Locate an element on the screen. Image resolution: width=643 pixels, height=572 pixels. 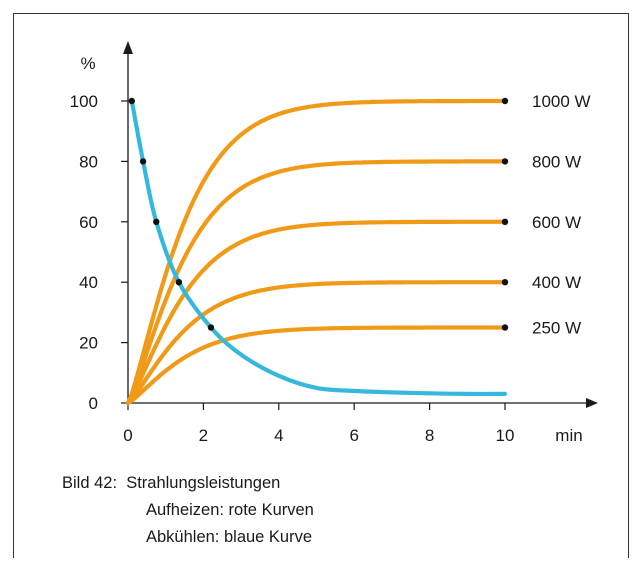
series-label: 800 W is located at coordinates (556, 161).